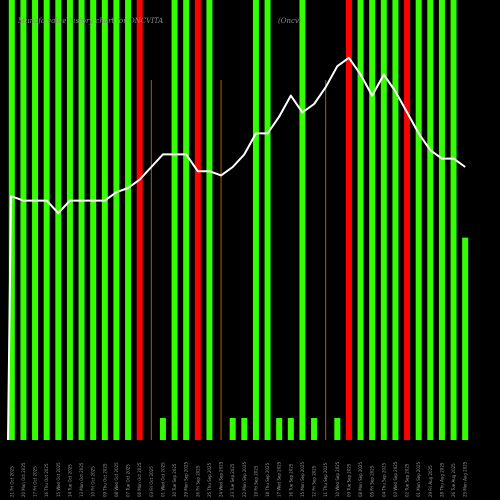 The height and width of the screenshot is (500, 500). I want to click on x-tick-label: 29 Fri Aug 2025, so click(430, 481).